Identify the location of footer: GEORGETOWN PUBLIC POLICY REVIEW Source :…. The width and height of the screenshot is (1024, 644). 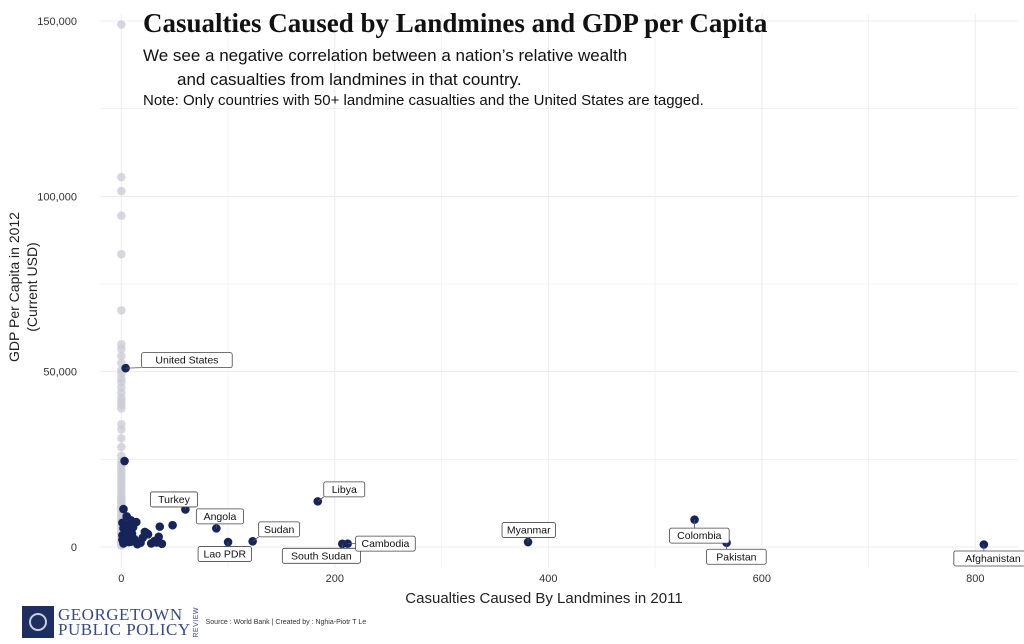
(194, 622).